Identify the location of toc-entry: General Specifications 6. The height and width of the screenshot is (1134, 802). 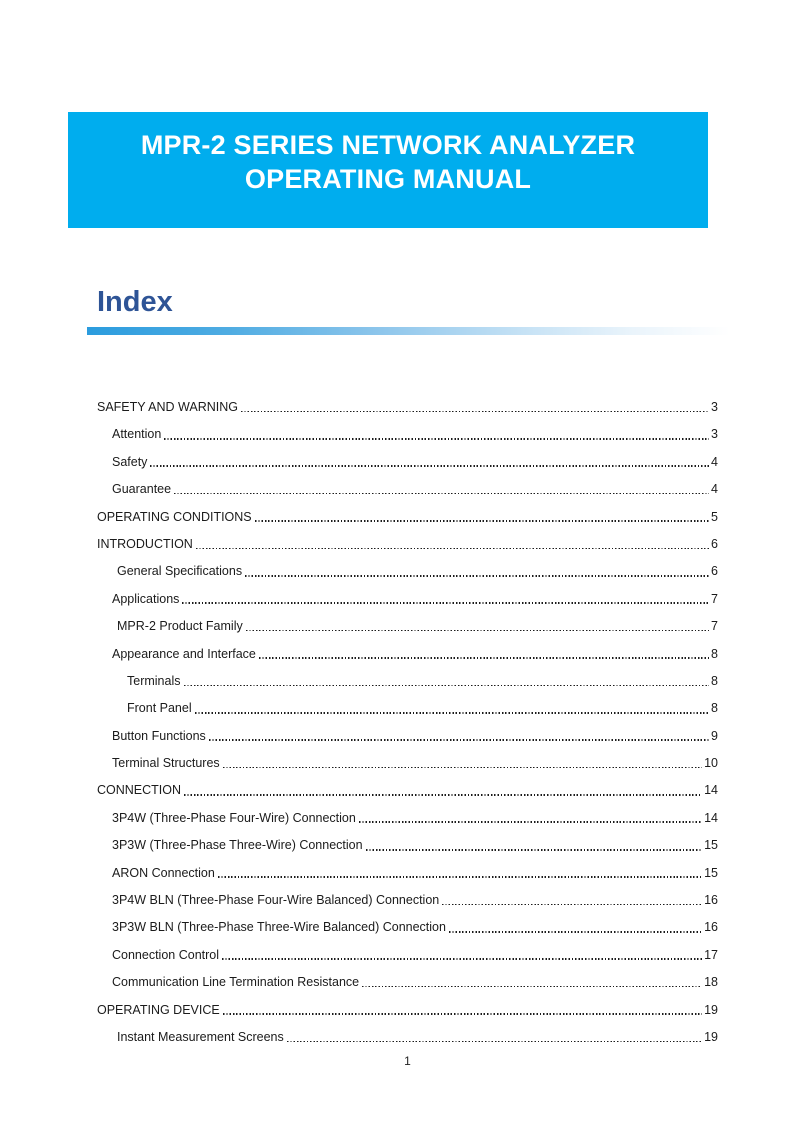
(407, 576).